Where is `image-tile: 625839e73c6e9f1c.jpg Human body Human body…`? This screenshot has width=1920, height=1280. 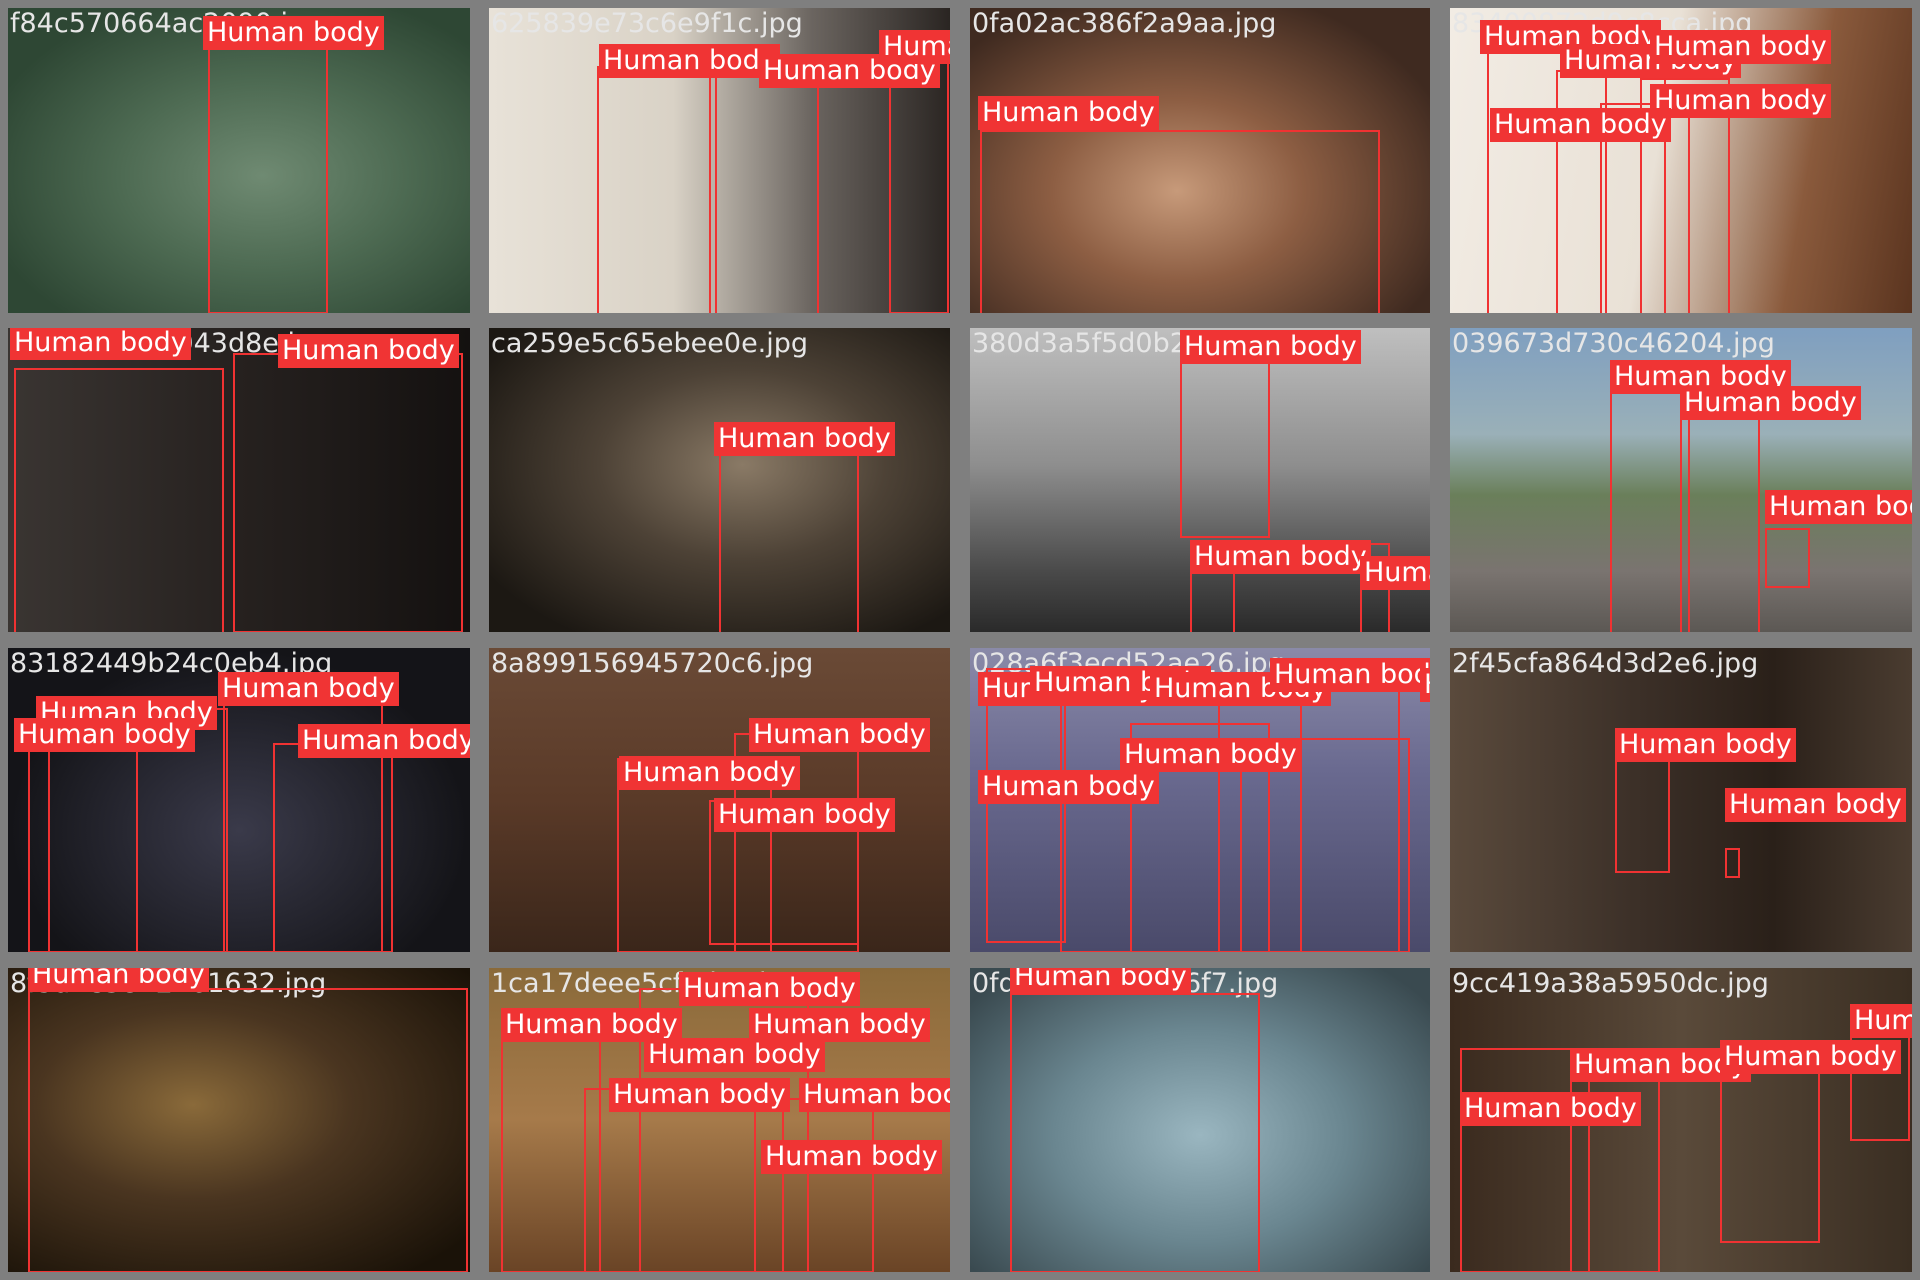 image-tile: 625839e73c6e9f1c.jpg Human body Human body… is located at coordinates (719, 160).